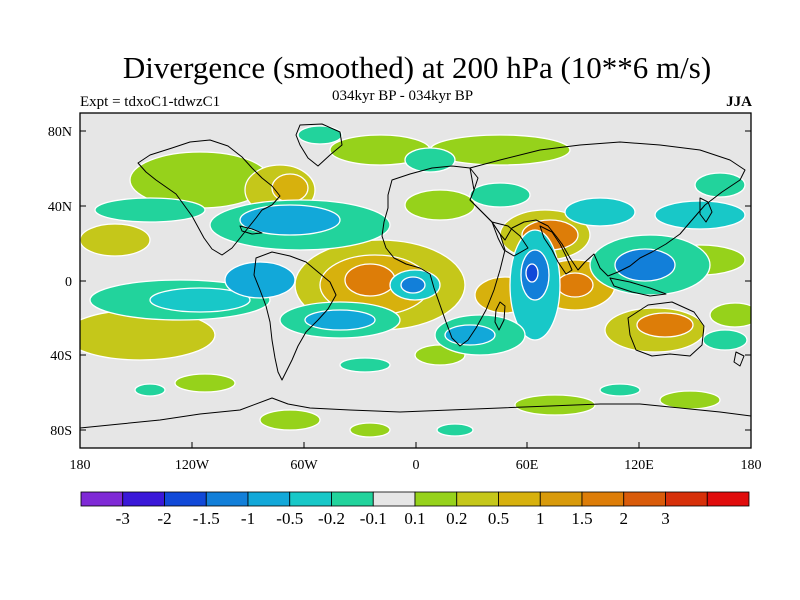 This screenshot has width=800, height=600. What do you see at coordinates (403, 96) in the screenshot?
I see `period-label: 034kyr BP - 034kyr BP` at bounding box center [403, 96].